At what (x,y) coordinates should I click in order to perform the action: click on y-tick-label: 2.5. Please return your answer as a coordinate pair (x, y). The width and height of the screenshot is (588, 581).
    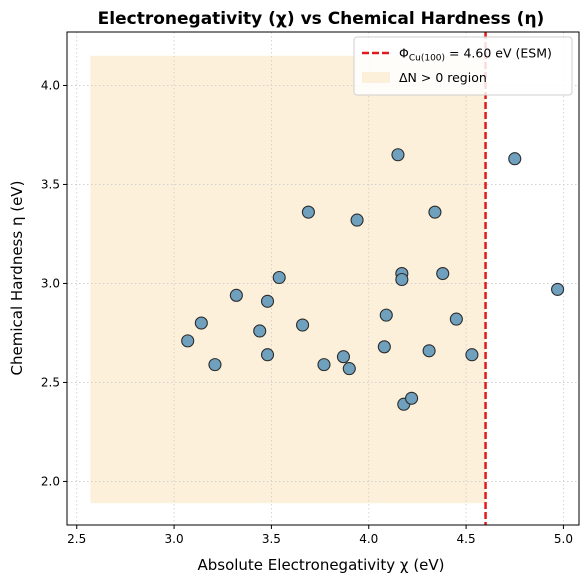
    Looking at the image, I should click on (50, 382).